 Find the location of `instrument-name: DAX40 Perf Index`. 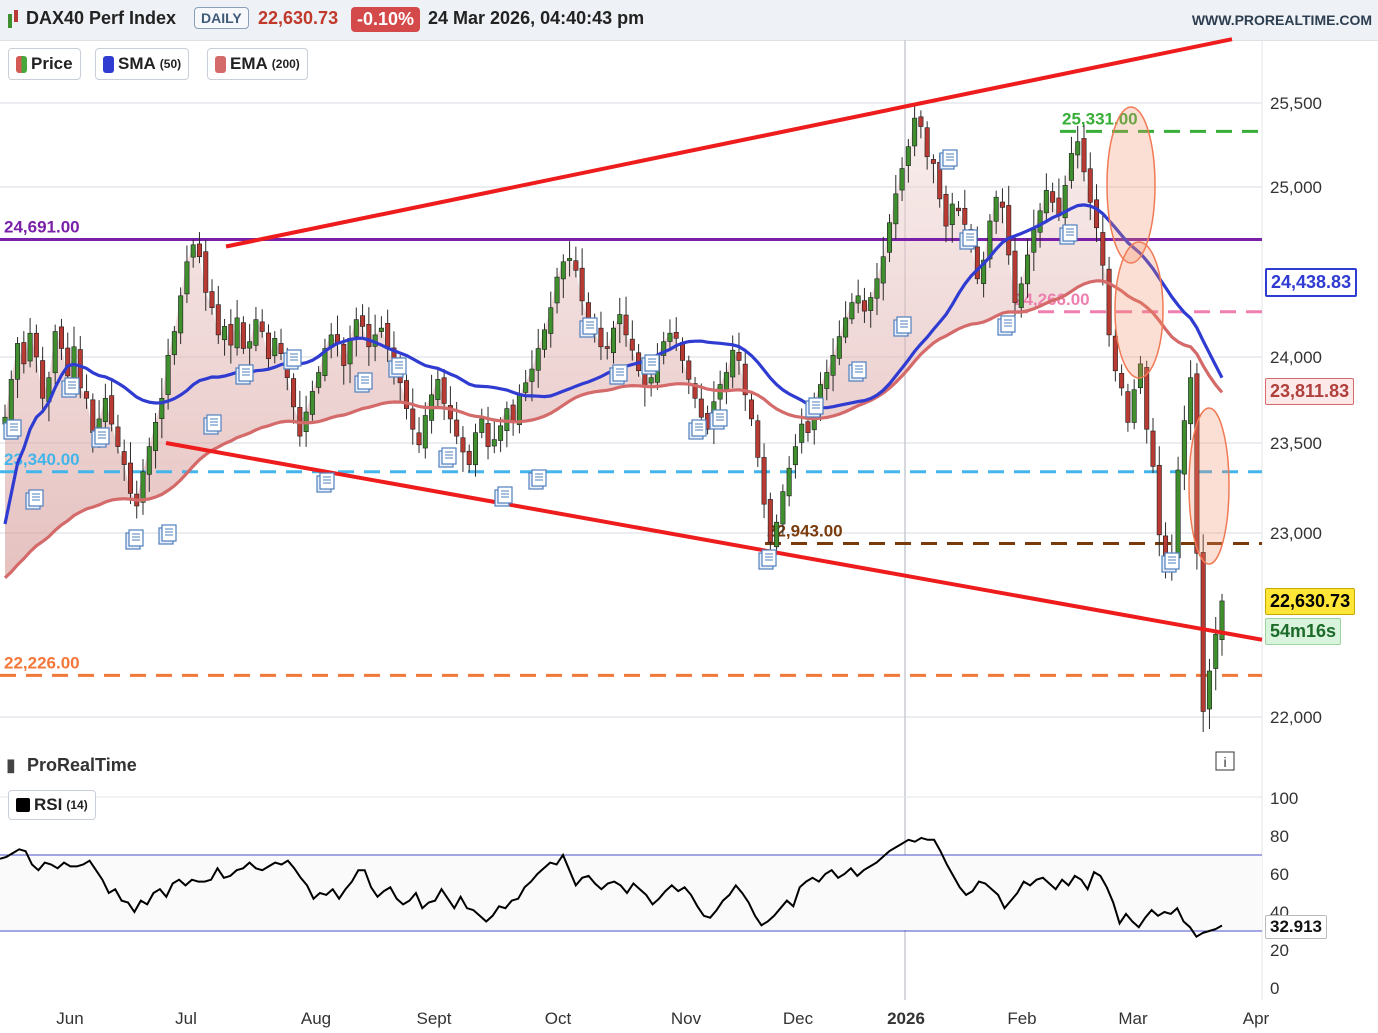

instrument-name: DAX40 Perf Index is located at coordinates (101, 18).